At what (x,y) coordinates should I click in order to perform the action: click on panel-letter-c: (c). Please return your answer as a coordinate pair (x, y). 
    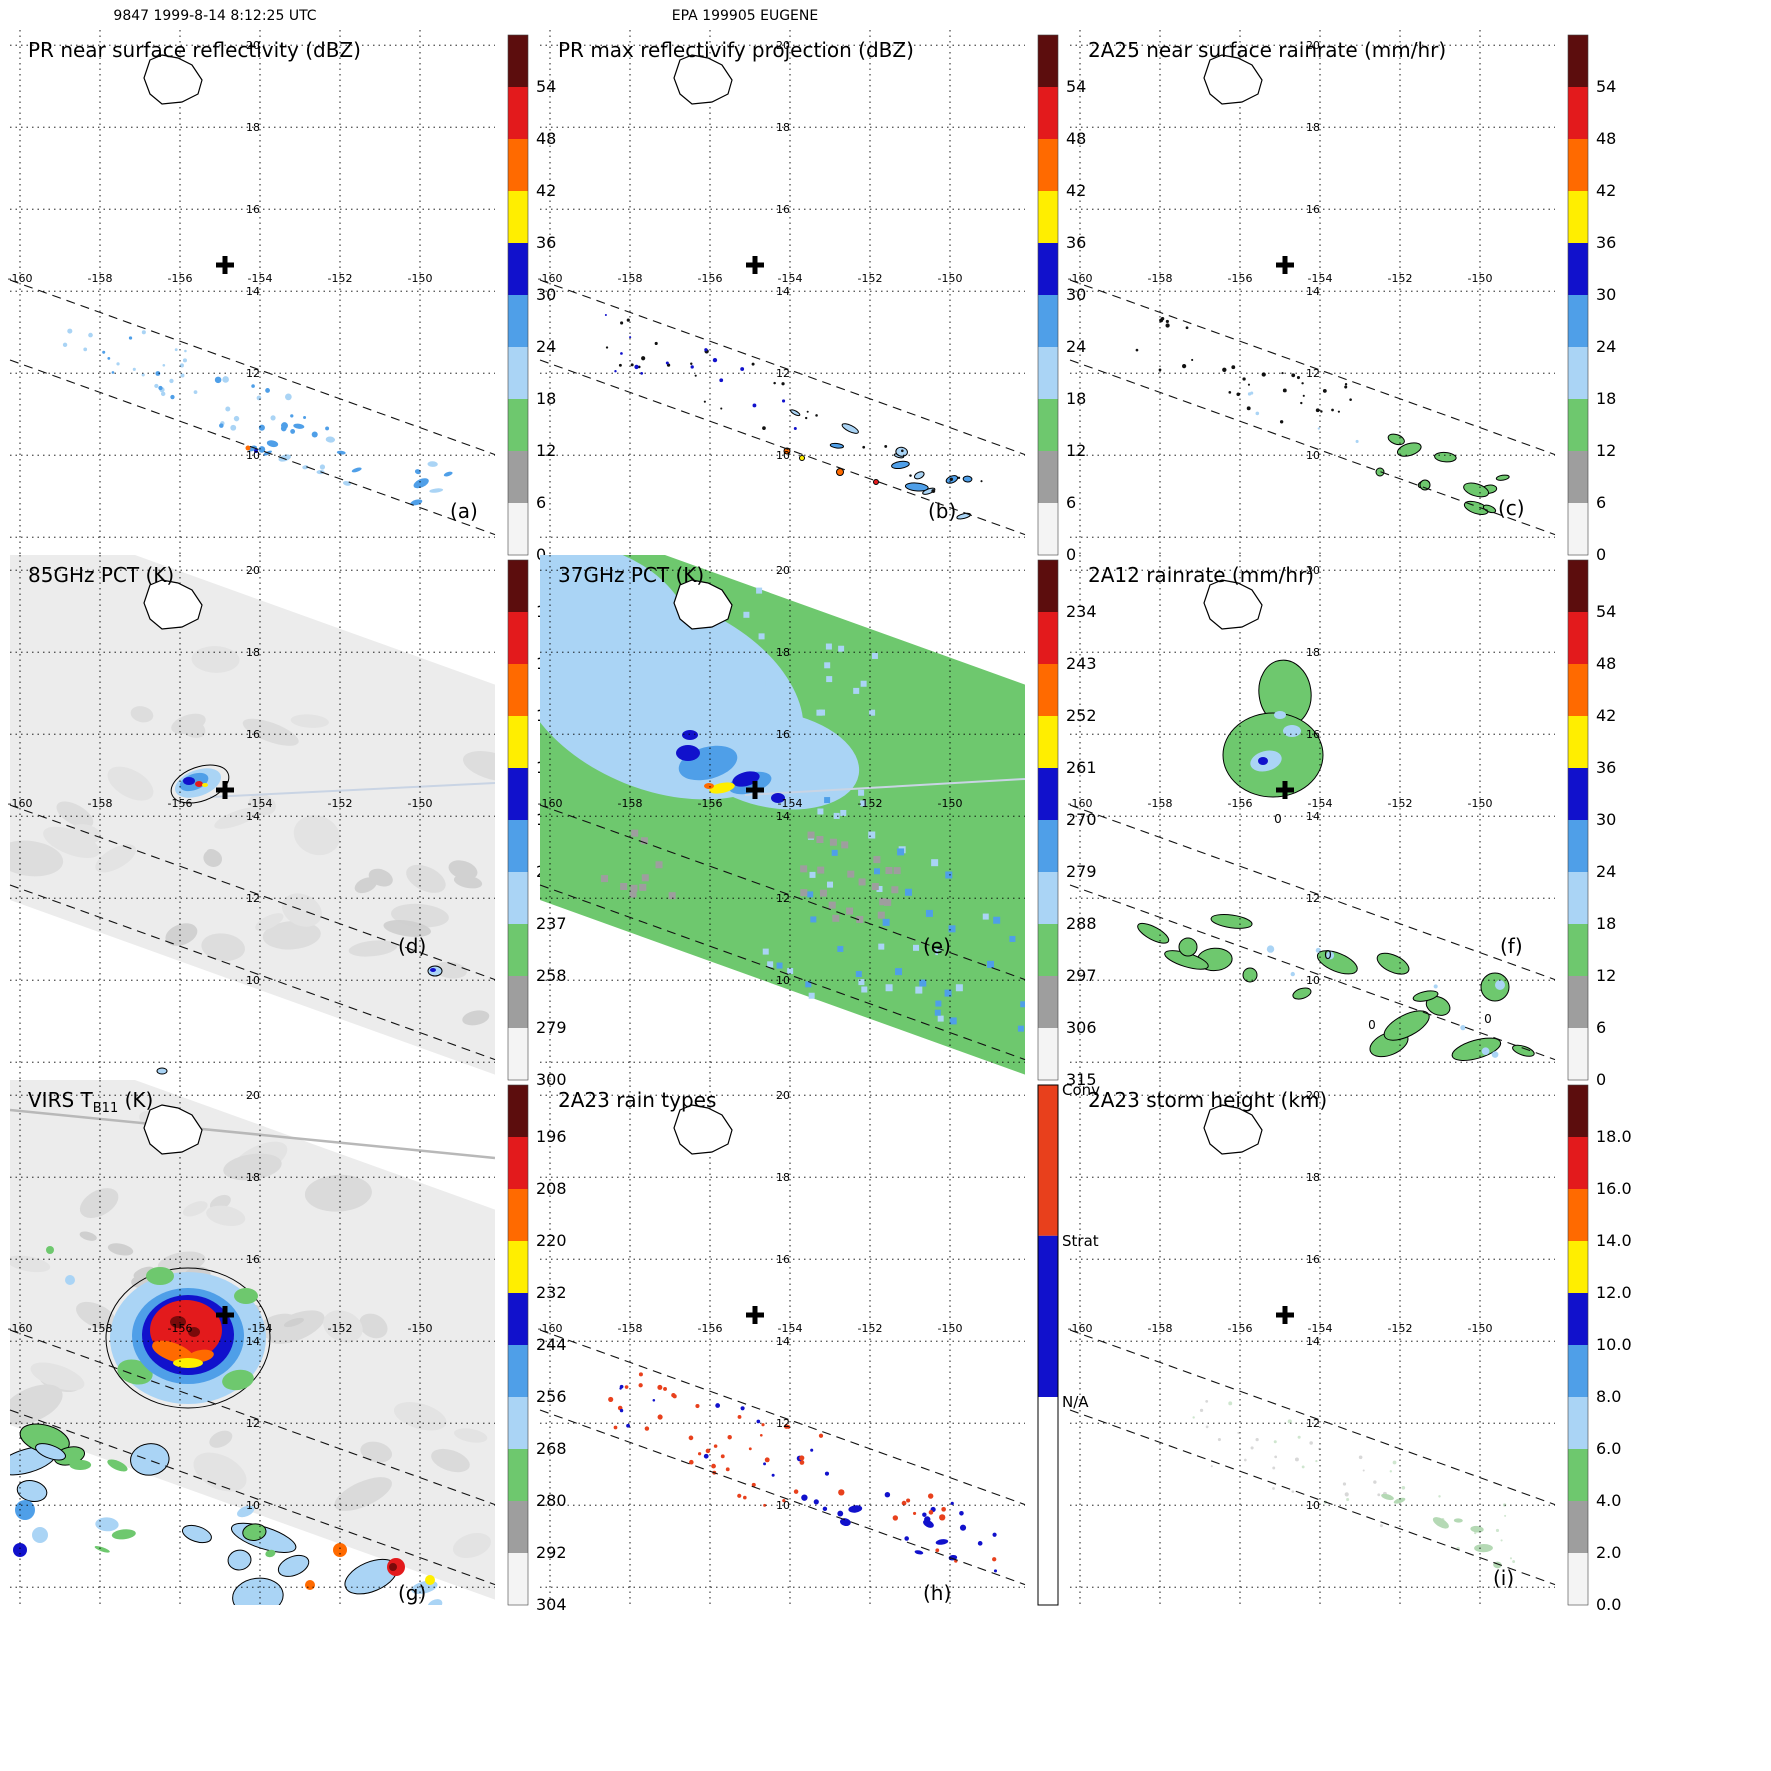
    Looking at the image, I should click on (1511, 508).